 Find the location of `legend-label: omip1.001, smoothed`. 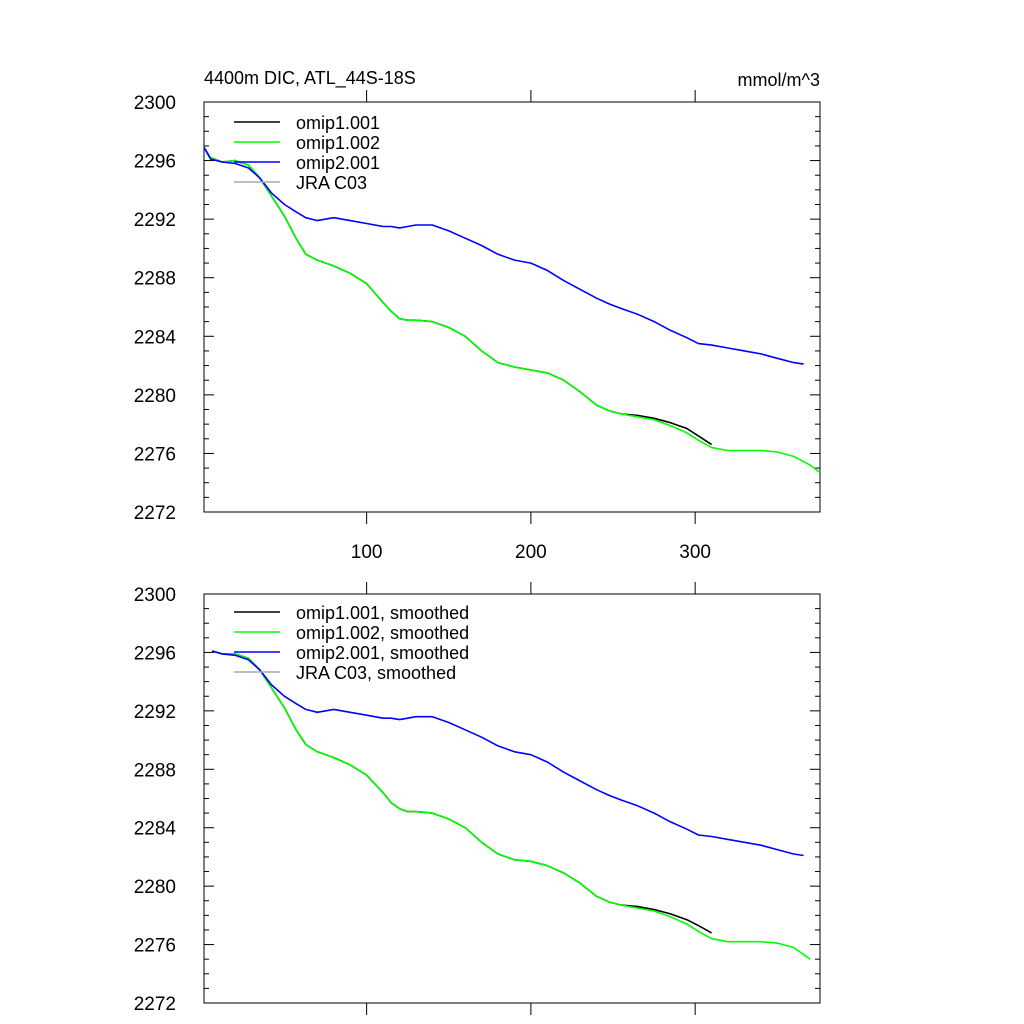

legend-label: omip1.001, smoothed is located at coordinates (382, 613).